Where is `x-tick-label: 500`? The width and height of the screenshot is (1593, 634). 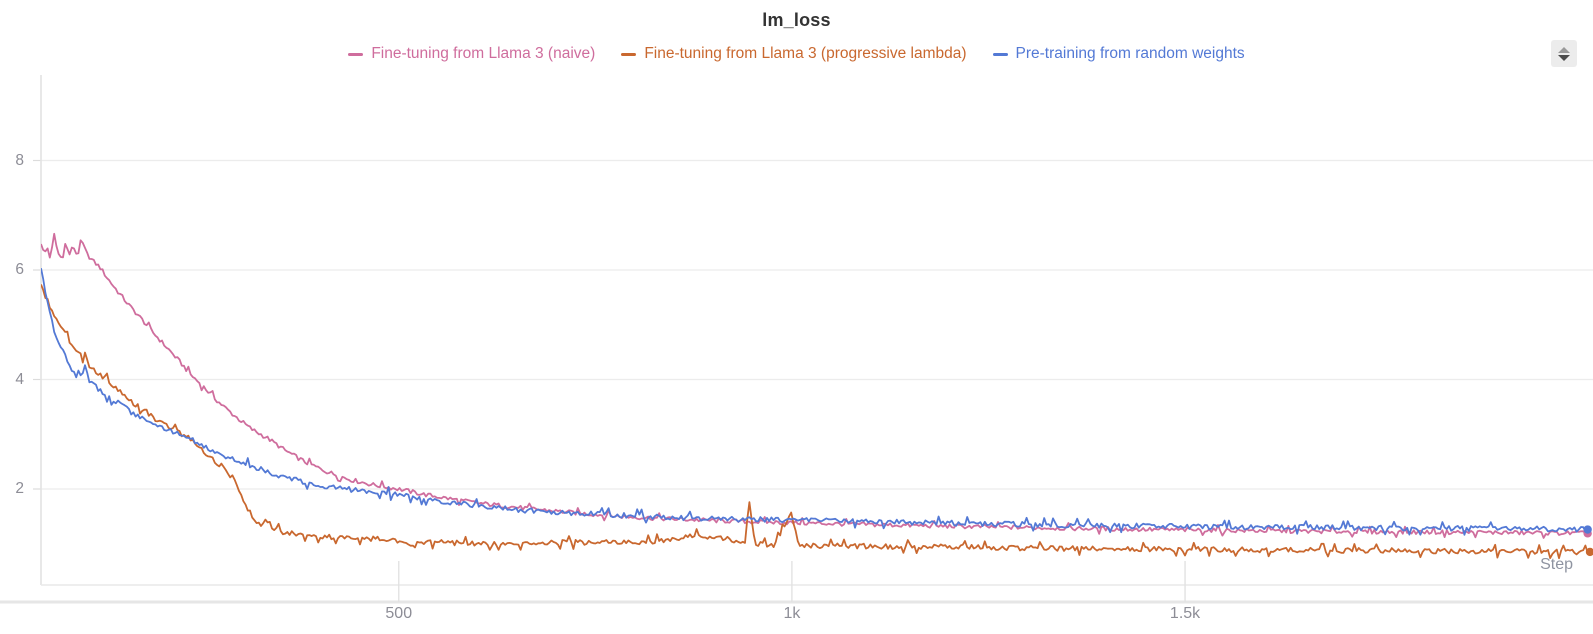
x-tick-label: 500 is located at coordinates (399, 613).